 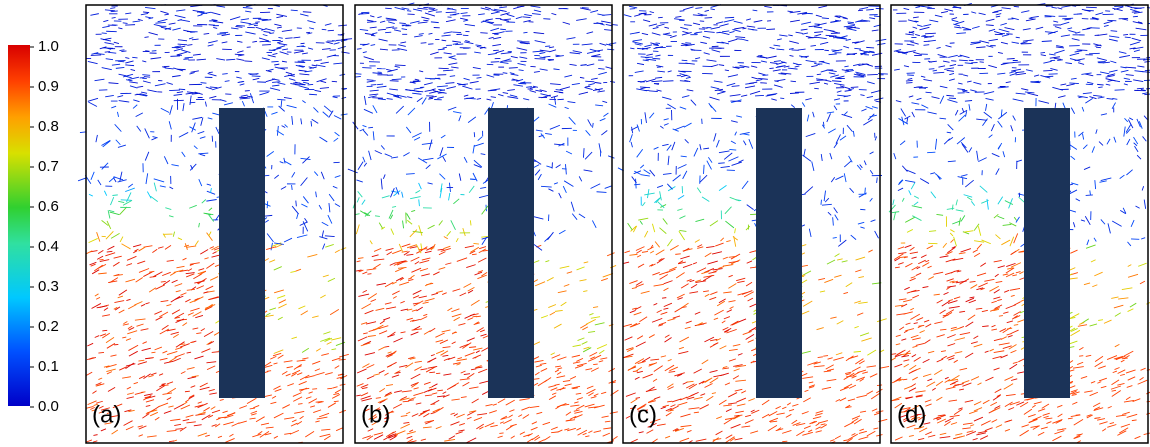 I want to click on panel-label: (b), so click(x=375, y=414).